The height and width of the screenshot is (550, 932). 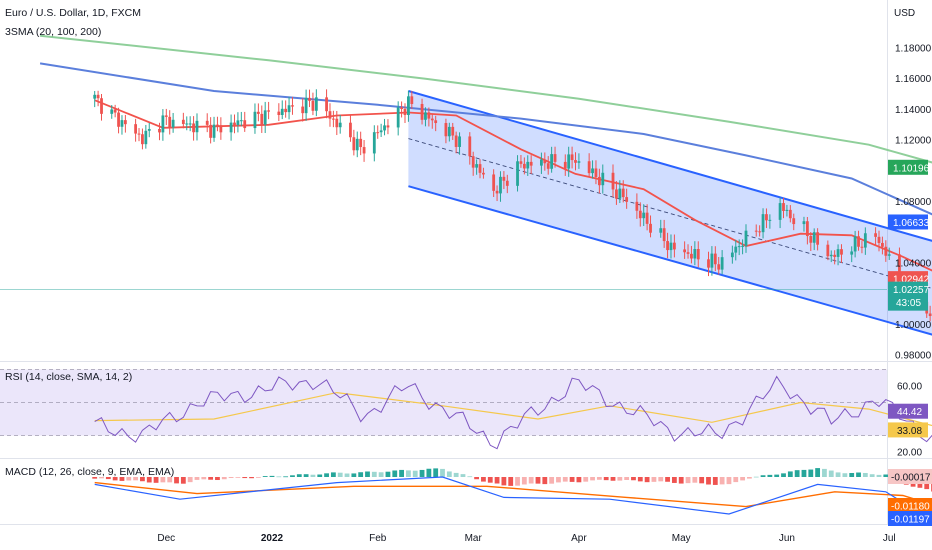 I want to click on time-axis-tick: May, so click(x=681, y=538).